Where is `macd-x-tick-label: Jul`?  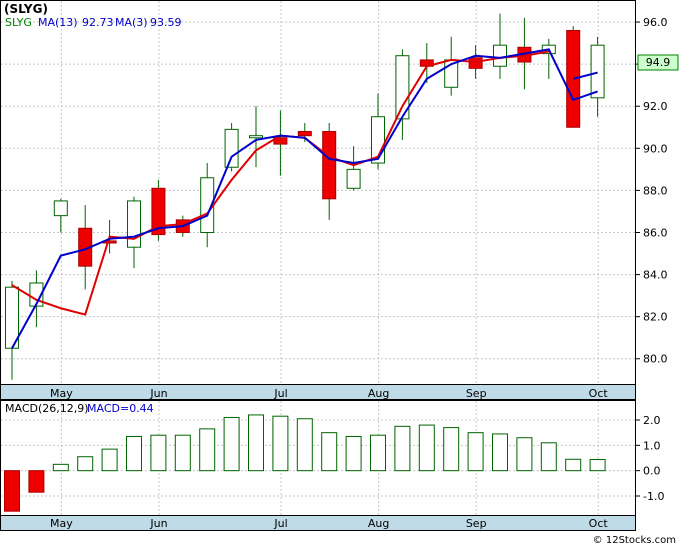
macd-x-tick-label: Jul is located at coordinates (280, 523).